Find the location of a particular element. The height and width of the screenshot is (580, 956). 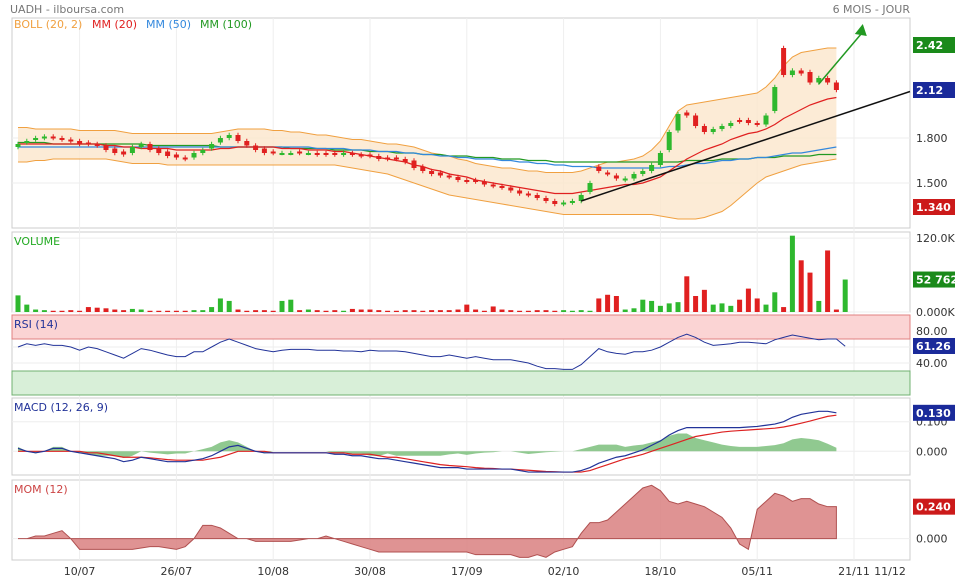

legend-boll: BOLL (20, 2) is located at coordinates (48, 24).